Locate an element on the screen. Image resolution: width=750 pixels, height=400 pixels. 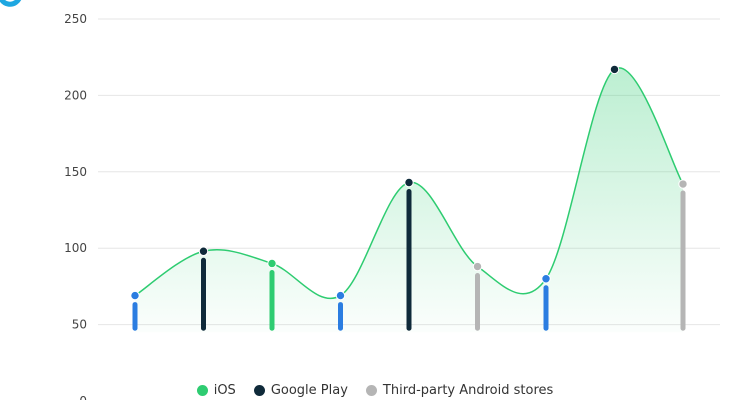
y-tick-label: 250 is located at coordinates (75, 19).